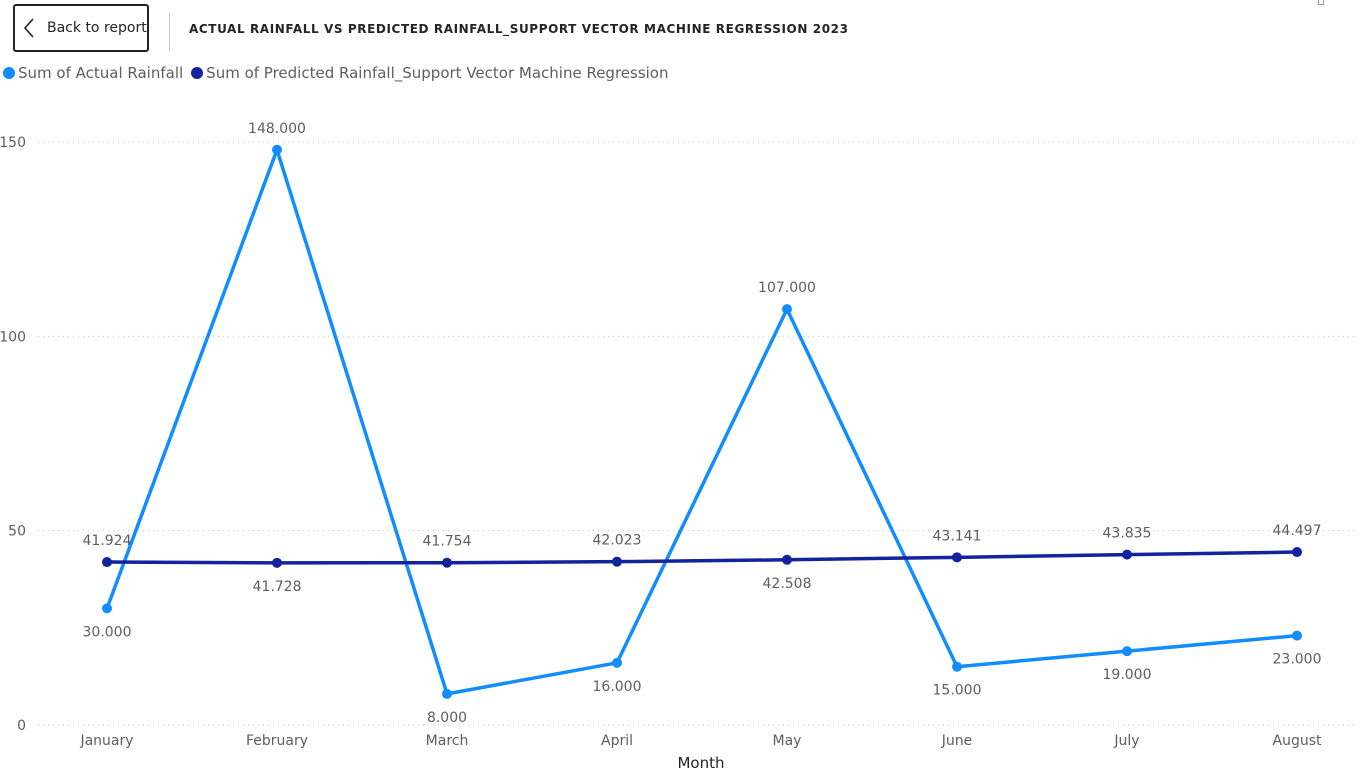 This screenshot has width=1361, height=774. What do you see at coordinates (702, 557) in the screenshot?
I see `series-line-predicted` at bounding box center [702, 557].